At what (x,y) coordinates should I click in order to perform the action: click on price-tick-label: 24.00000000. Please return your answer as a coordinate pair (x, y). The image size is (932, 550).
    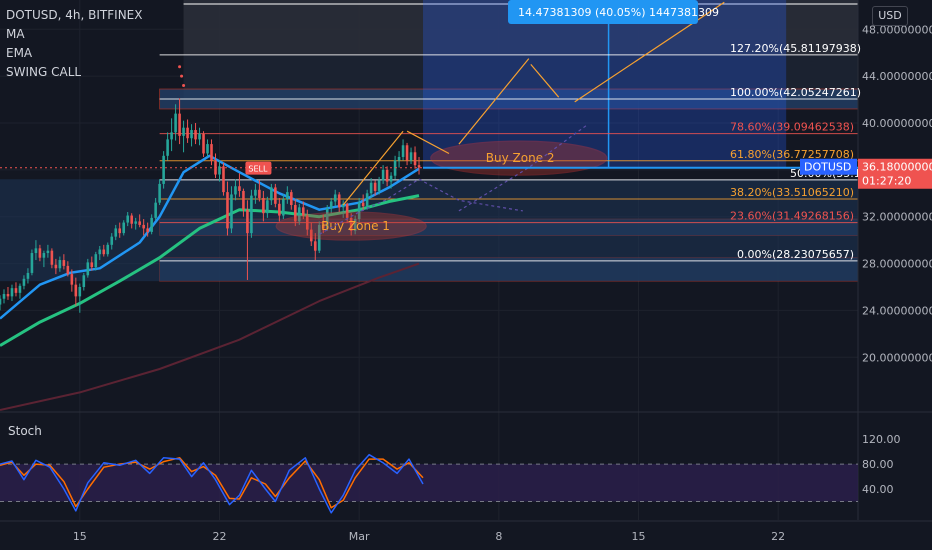
    Looking at the image, I should click on (897, 310).